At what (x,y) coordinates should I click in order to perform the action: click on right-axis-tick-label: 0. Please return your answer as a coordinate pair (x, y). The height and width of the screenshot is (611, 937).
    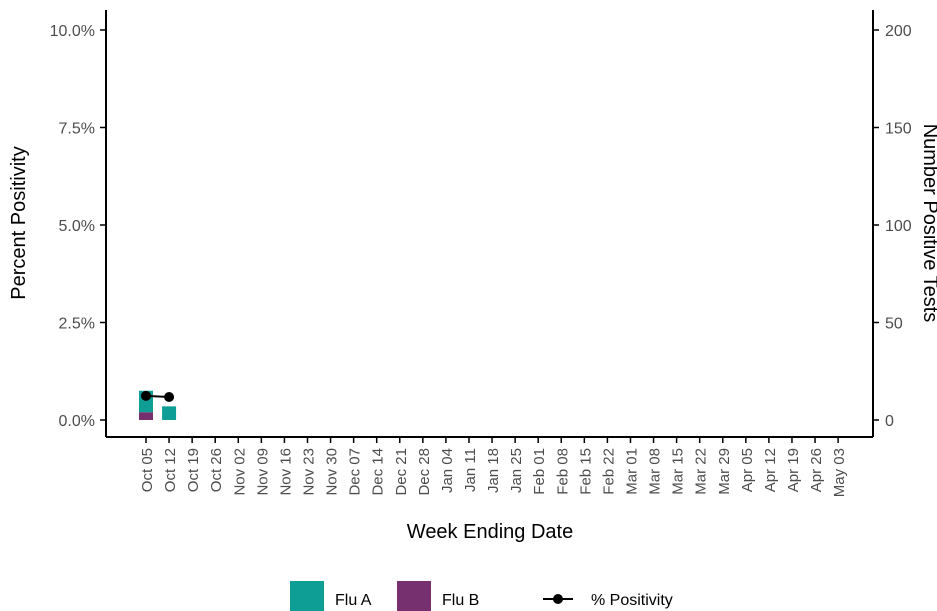
    Looking at the image, I should click on (889, 421).